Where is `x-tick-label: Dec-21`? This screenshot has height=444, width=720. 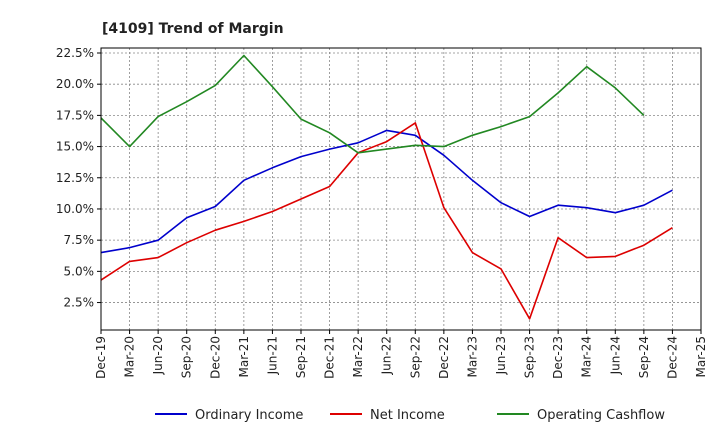
x-tick-label: Dec-21 is located at coordinates (330, 357).